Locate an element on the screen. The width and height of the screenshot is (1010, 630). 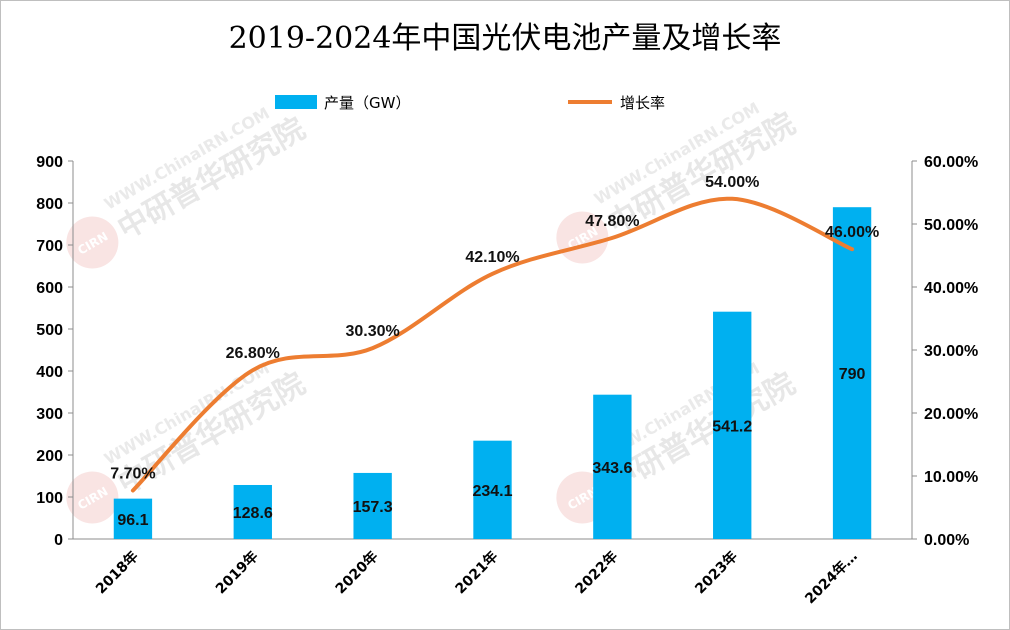
y-right-tick-label: 10.00% is located at coordinates (951, 477).